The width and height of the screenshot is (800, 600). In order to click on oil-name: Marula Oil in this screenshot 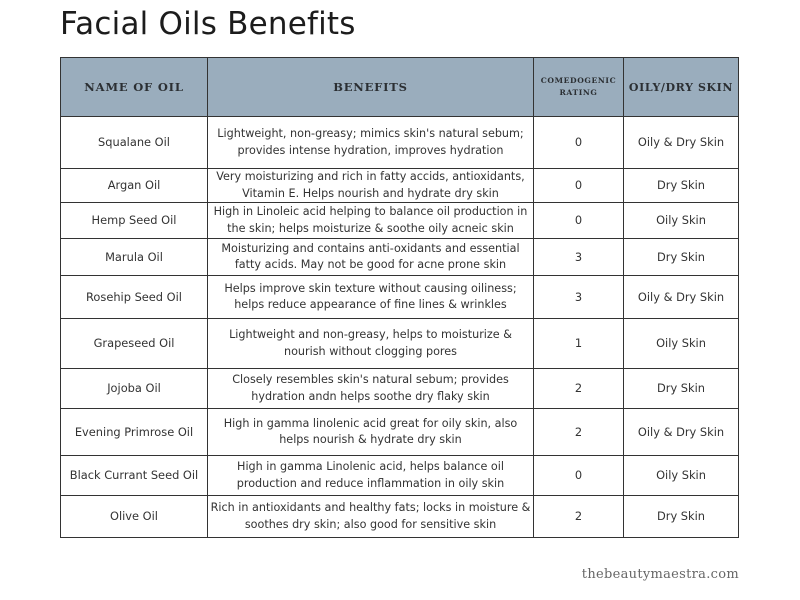, I will do `click(134, 257)`.